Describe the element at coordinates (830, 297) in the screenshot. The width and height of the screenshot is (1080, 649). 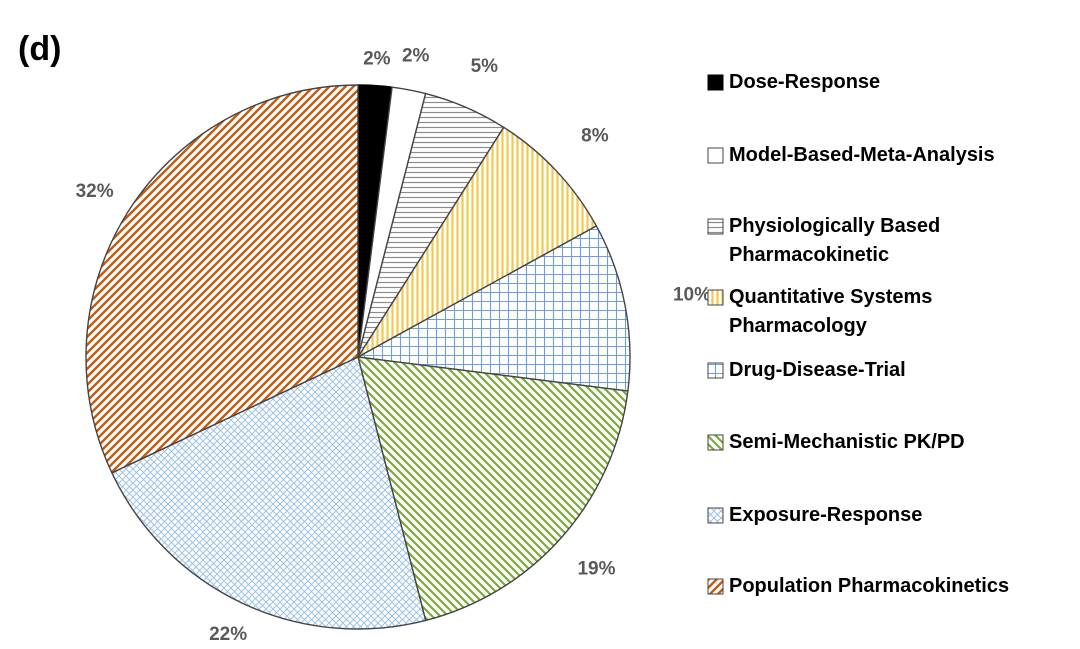
I see `legend-label-quantitative-systems-pharmacology-line-1: Quantitative Systems` at that location.